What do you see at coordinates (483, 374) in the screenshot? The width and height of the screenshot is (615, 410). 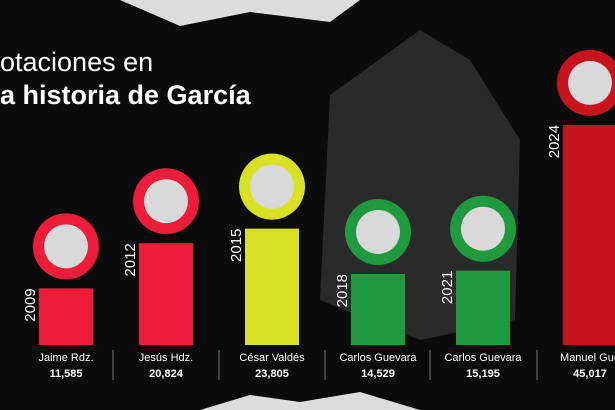 I see `vote-count: 15,195` at bounding box center [483, 374].